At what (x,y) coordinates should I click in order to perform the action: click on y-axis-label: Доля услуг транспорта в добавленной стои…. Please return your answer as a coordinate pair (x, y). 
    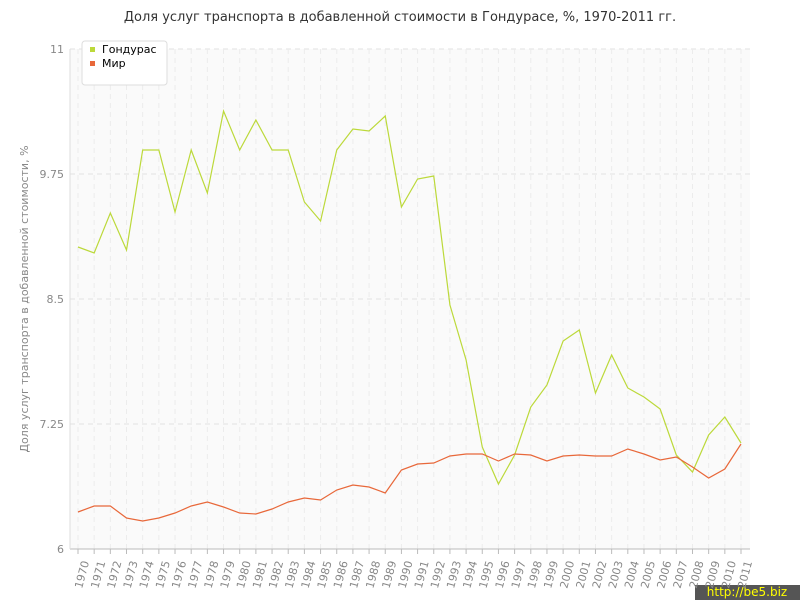
    Looking at the image, I should click on (24, 298).